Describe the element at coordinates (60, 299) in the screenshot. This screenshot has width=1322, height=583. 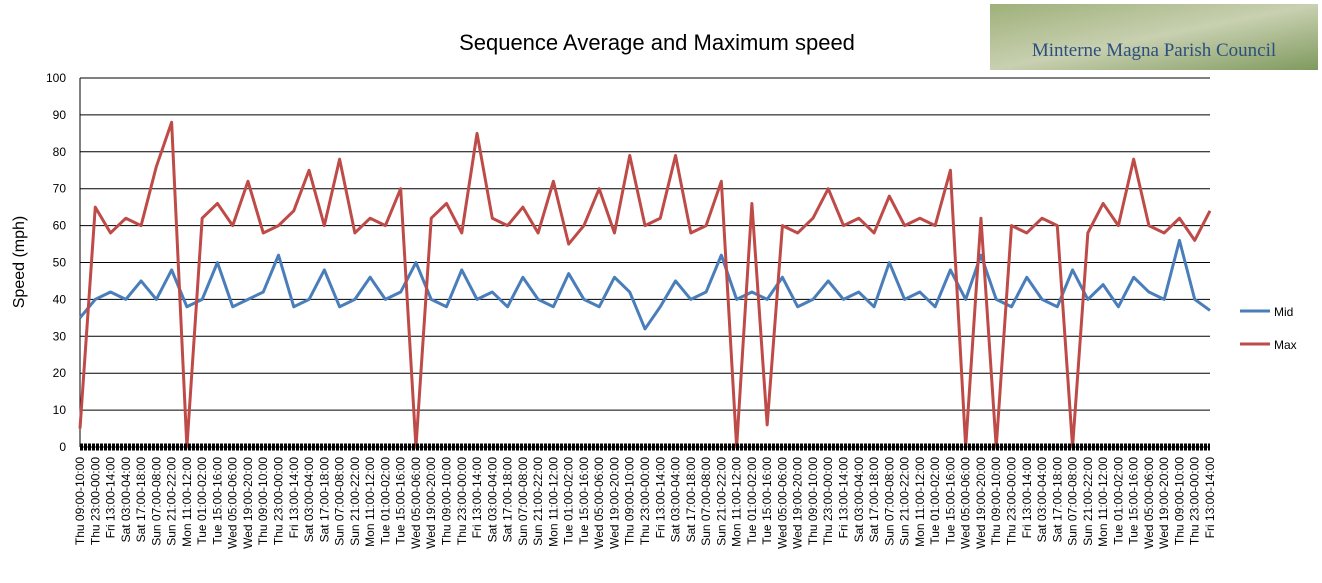
I see `y-tick-label: 40` at that location.